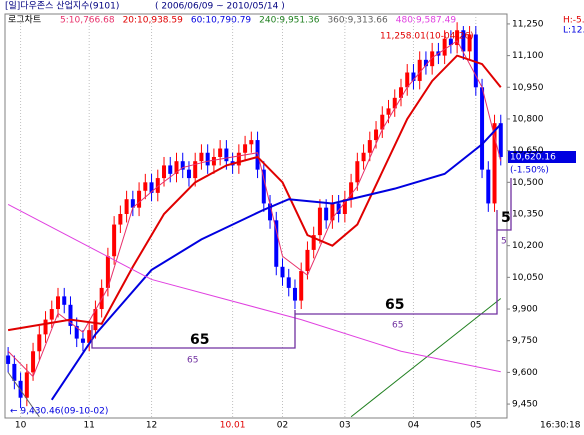  What do you see at coordinates (87, 21) in the screenshot?
I see `legend-entry: 5:10,766.68` at bounding box center [87, 21].